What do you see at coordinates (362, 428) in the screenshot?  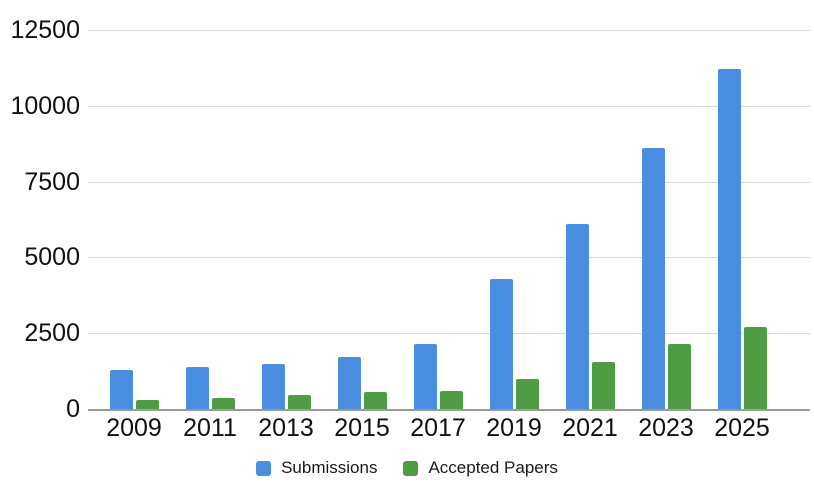 I see `x-tick-label: 2015` at bounding box center [362, 428].